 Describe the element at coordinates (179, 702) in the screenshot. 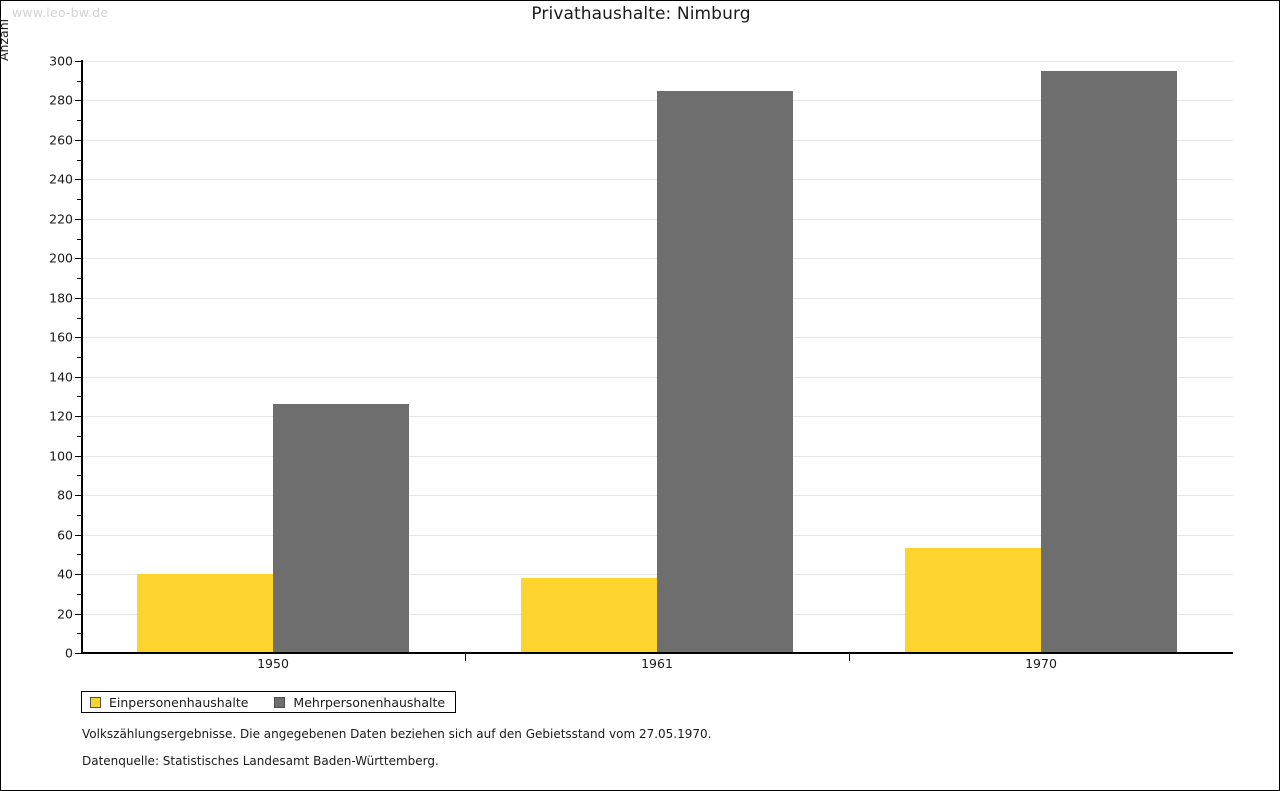

I see `legend-label: Einpersonenhaushalte` at that location.